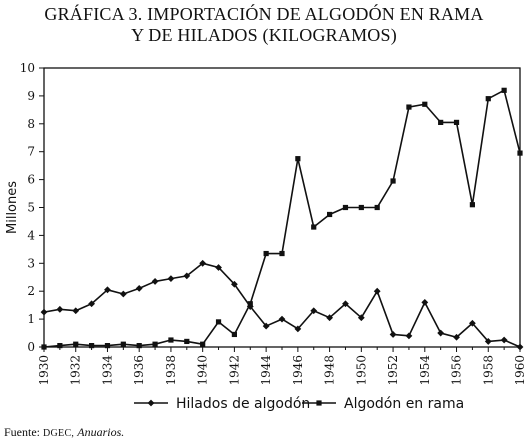  What do you see at coordinates (488, 370) in the screenshot?
I see `x-tick-label: 1958` at bounding box center [488, 370].